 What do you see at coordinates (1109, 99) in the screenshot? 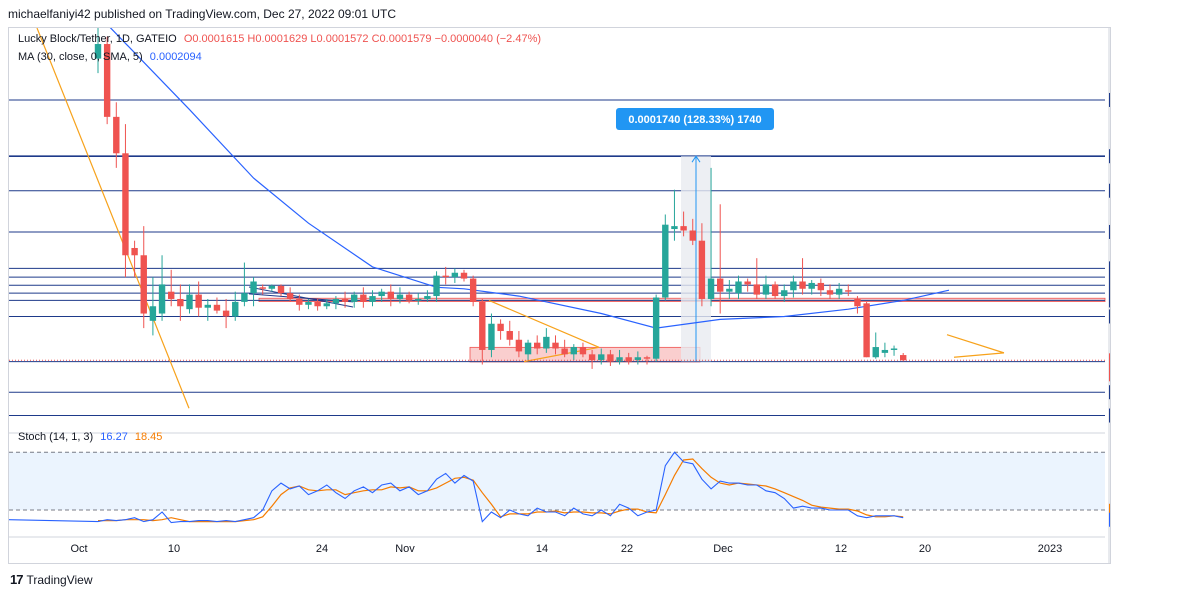
I see `level-price-box` at bounding box center [1109, 99].